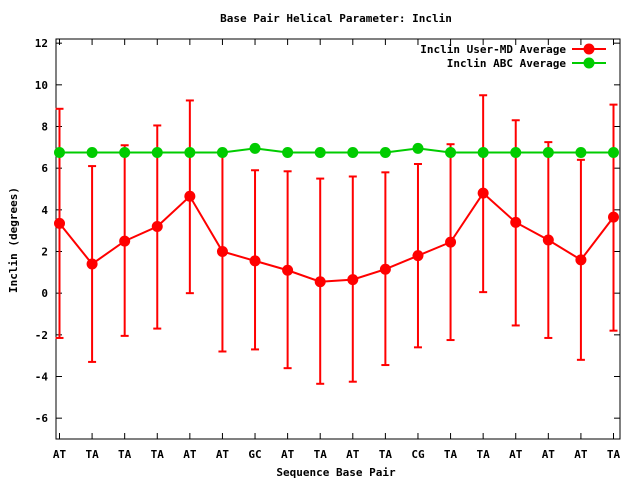 The image size is (640, 480). I want to click on chart-title: Base Pair Helical Parameter: Inclin, so click(336, 18).